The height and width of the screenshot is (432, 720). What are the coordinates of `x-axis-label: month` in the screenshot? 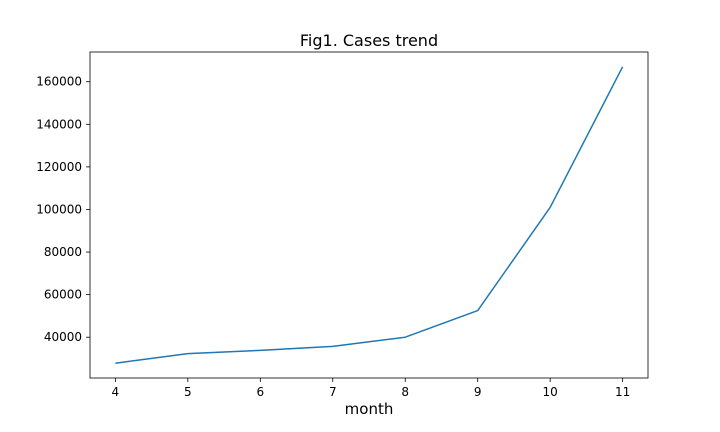 It's located at (369, 409).